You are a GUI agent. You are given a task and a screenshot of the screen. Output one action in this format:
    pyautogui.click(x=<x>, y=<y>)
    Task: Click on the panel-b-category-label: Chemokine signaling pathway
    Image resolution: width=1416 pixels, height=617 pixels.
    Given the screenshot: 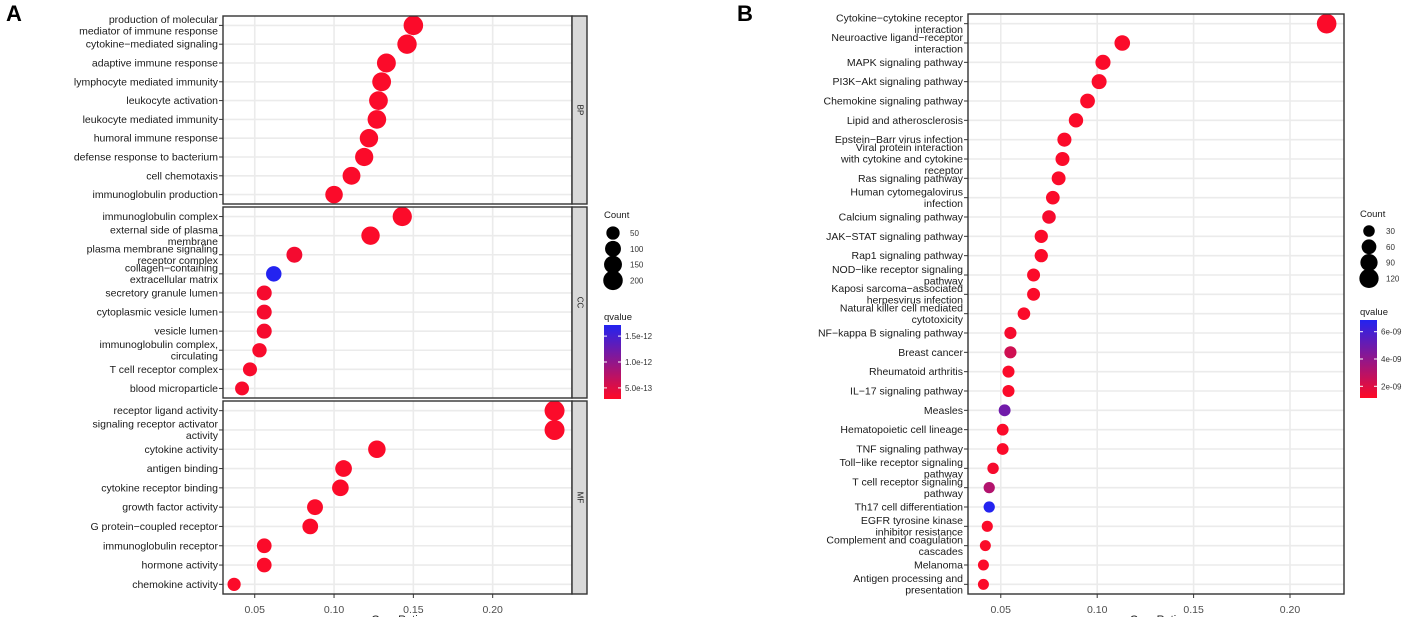 What is the action you would take?
    pyautogui.click(x=894, y=102)
    